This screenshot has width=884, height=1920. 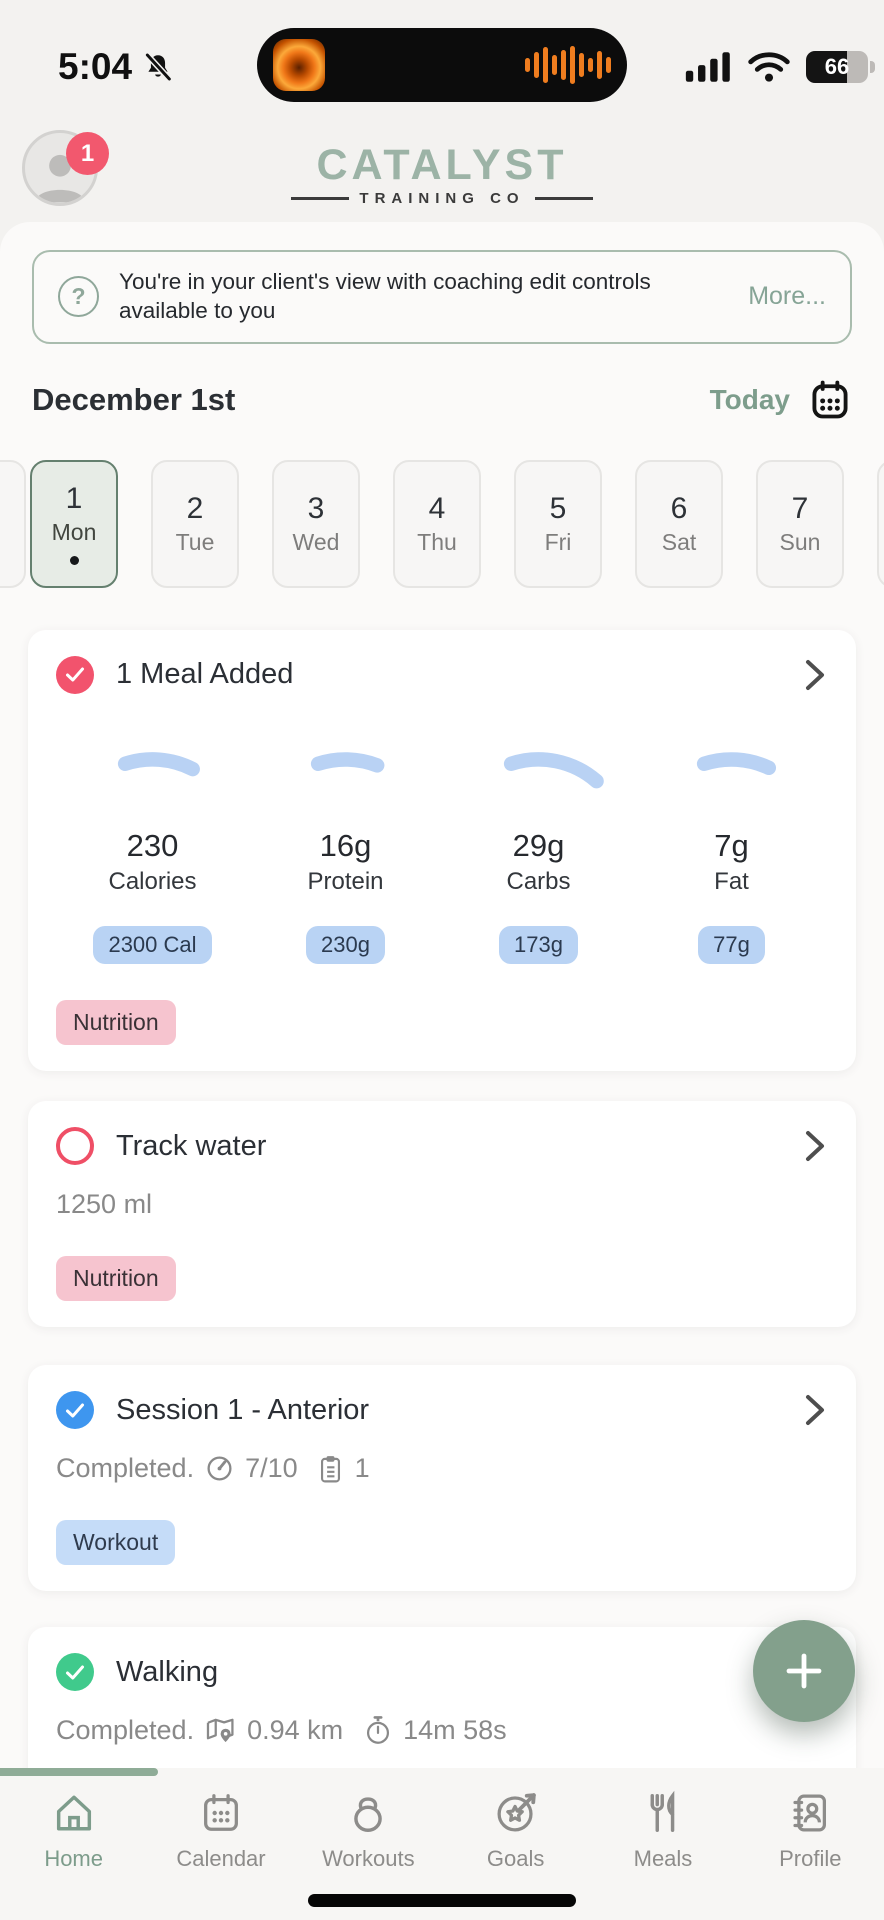 I want to click on session-rpe: 7/10, so click(x=271, y=1468).